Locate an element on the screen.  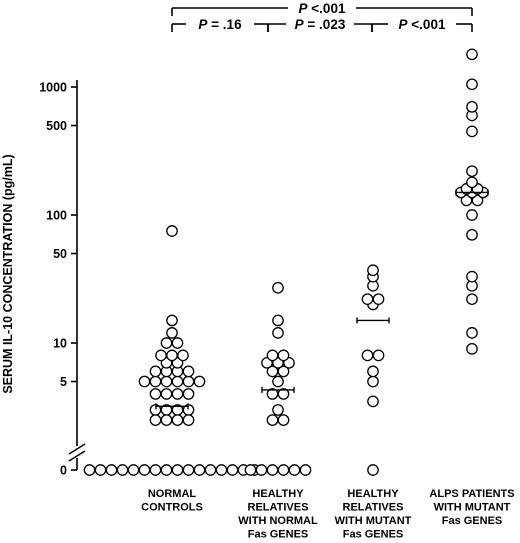
y-tick-label: 1000 is located at coordinates (53, 88).